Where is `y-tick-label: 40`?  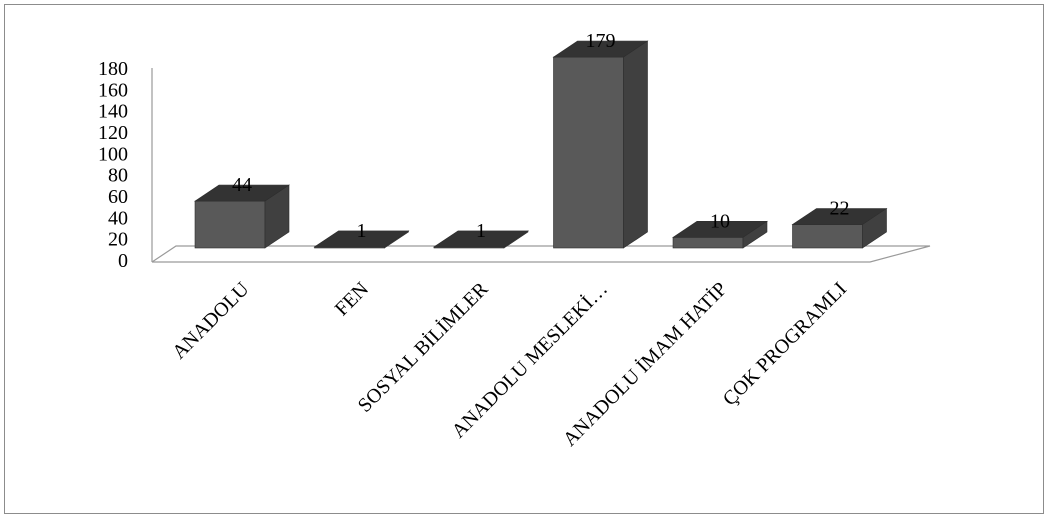 y-tick-label: 40 is located at coordinates (118, 218).